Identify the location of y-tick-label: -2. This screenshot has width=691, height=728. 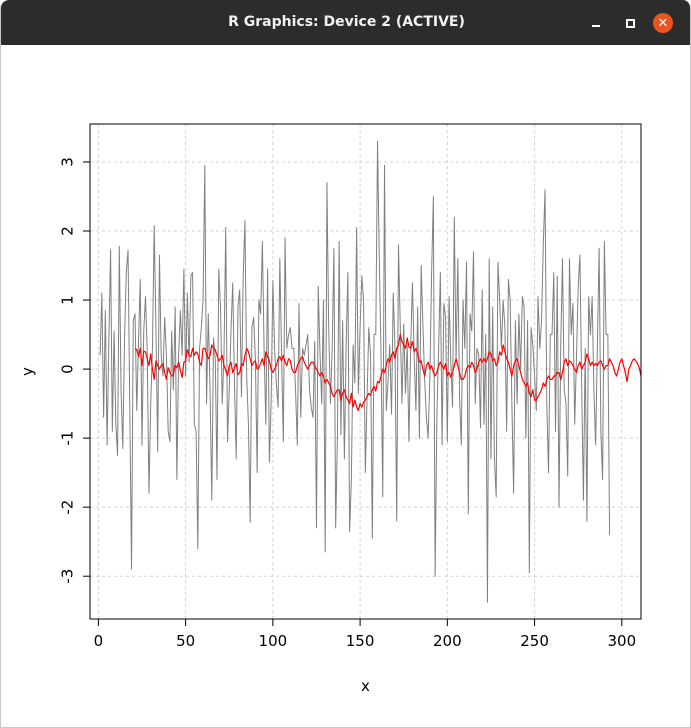
(68, 507).